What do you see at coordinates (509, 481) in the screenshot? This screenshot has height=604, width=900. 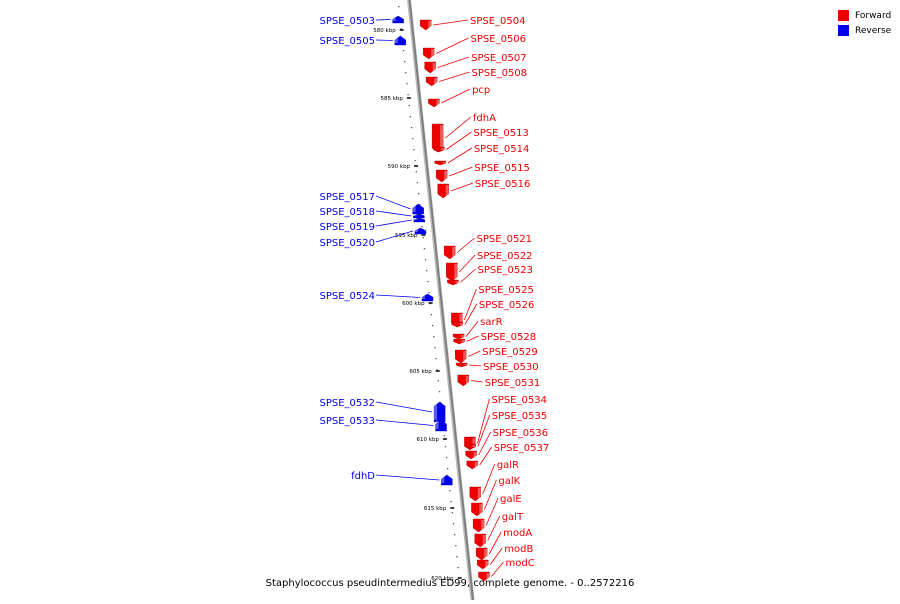 I see `gene-label: galK` at bounding box center [509, 481].